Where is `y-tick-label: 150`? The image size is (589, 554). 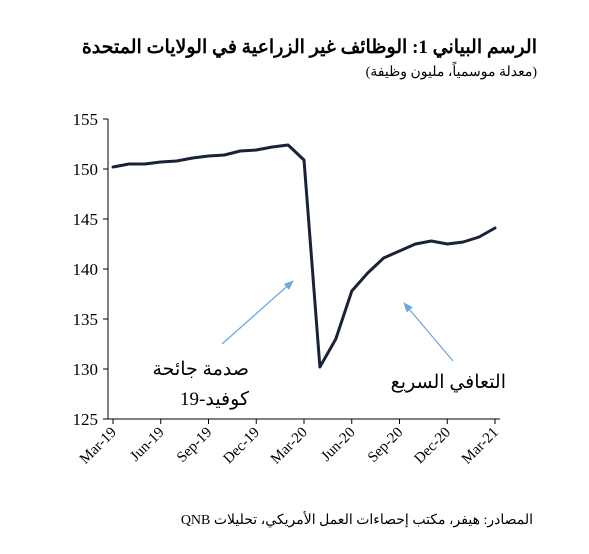
y-tick-label: 150 is located at coordinates (86, 169).